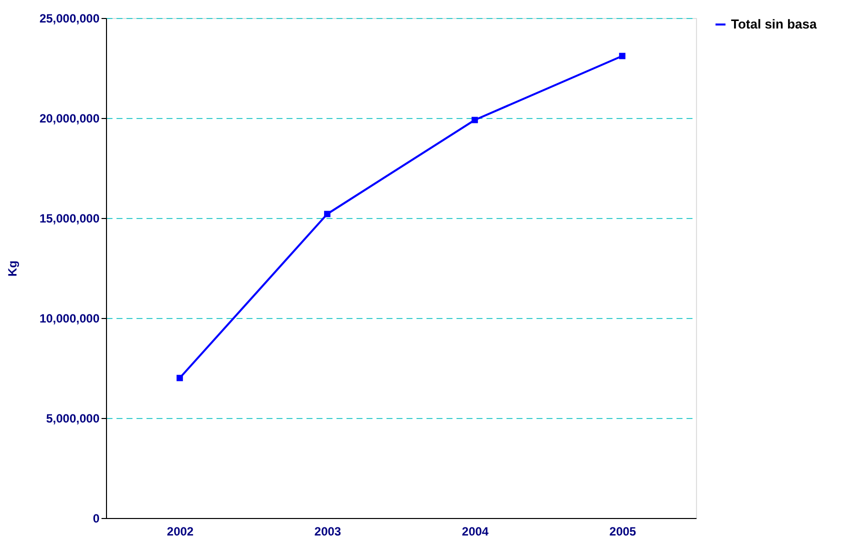 This screenshot has height=551, width=849. I want to click on y-tick-label: 25,000,000, so click(69, 19).